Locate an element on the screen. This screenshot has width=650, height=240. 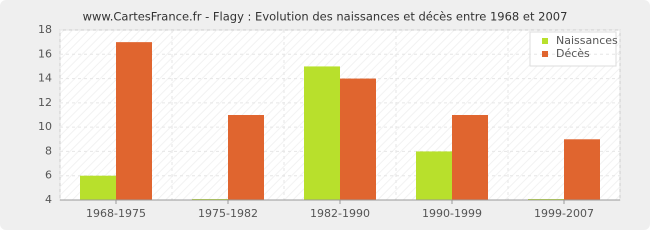
x-tick-label: 1999-2007 is located at coordinates (564, 213).